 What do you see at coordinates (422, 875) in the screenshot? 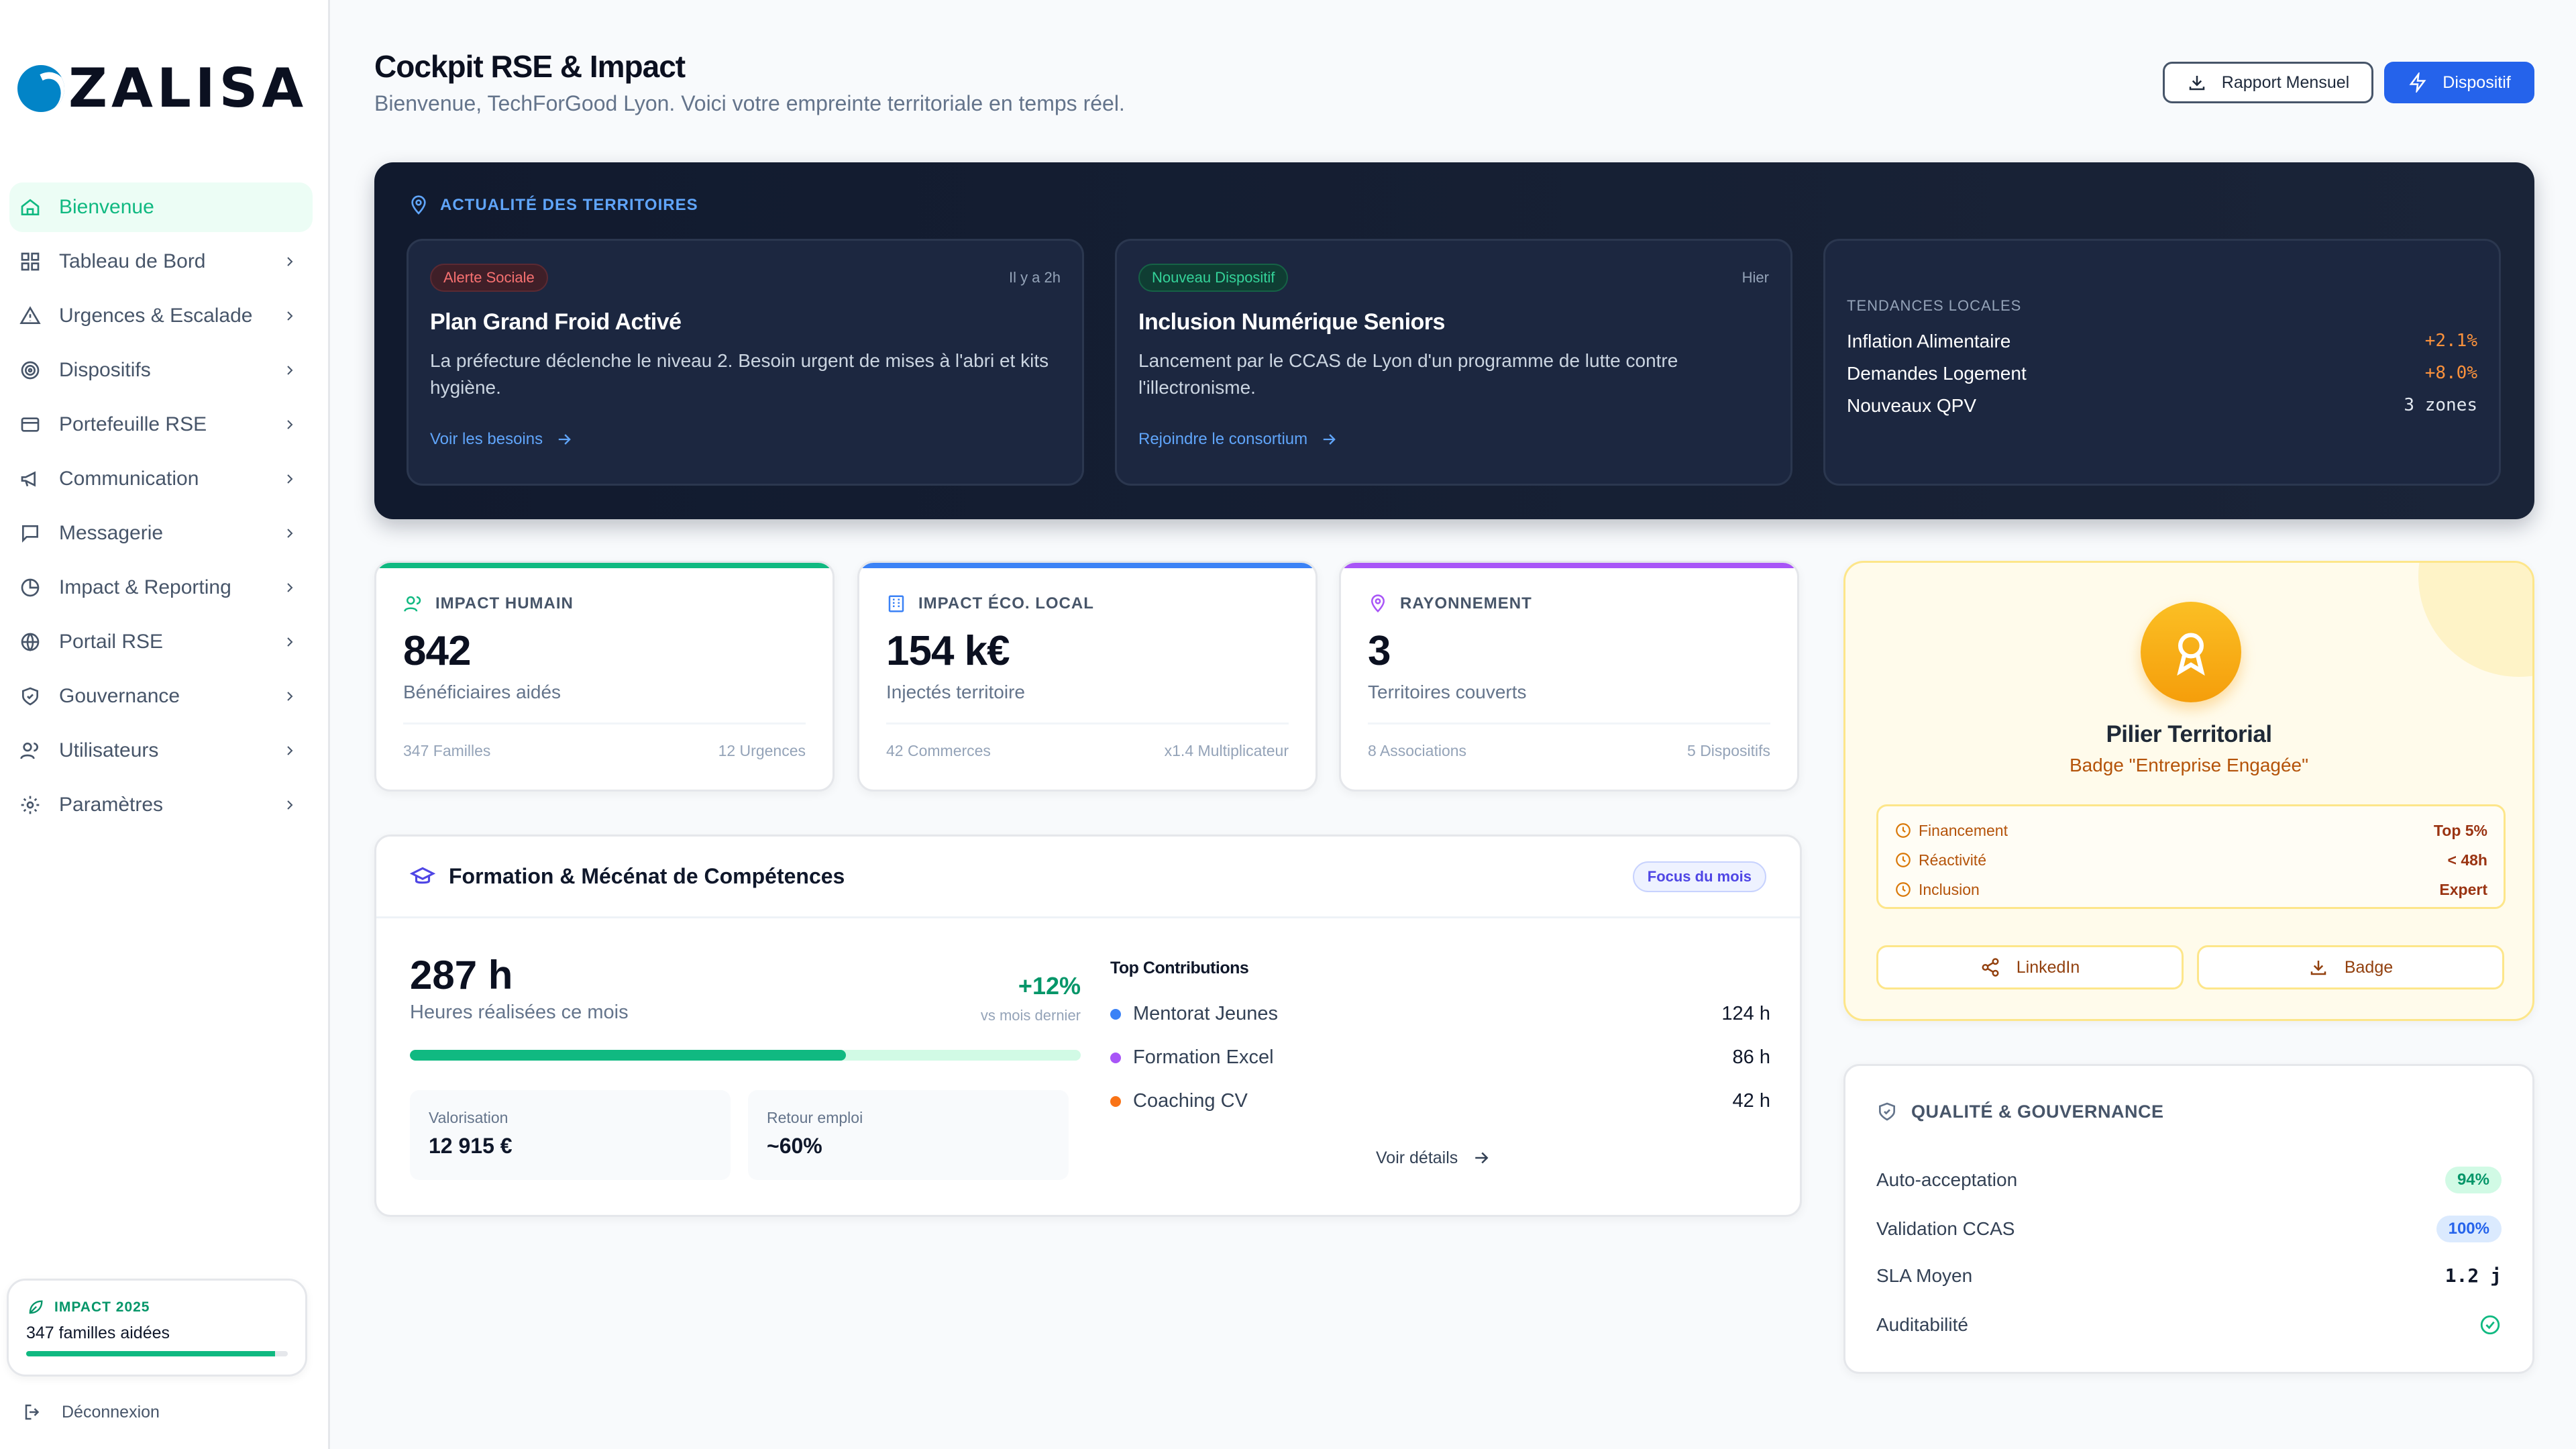
I see `graduation-cap-icon` at bounding box center [422, 875].